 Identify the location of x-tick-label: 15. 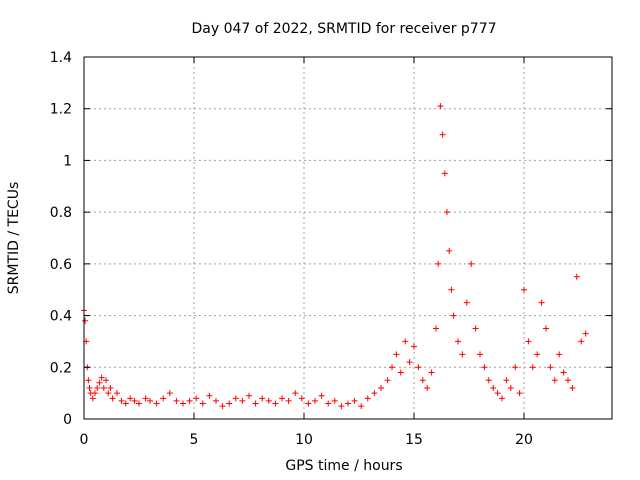
(414, 440).